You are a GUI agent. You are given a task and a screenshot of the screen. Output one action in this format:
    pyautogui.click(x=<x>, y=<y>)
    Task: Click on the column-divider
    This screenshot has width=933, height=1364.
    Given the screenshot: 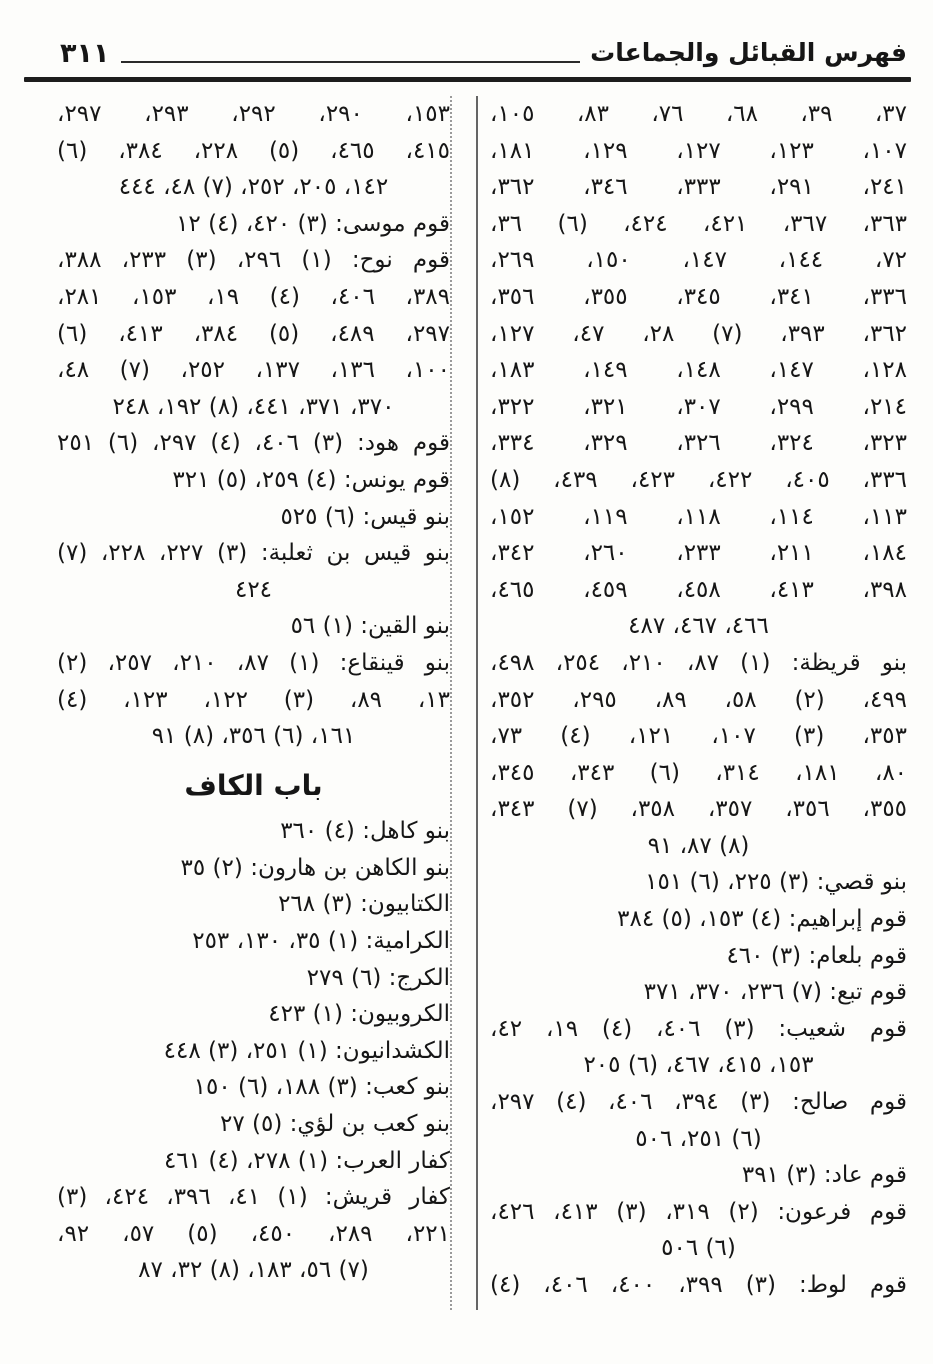 What is the action you would take?
    pyautogui.click(x=470, y=703)
    